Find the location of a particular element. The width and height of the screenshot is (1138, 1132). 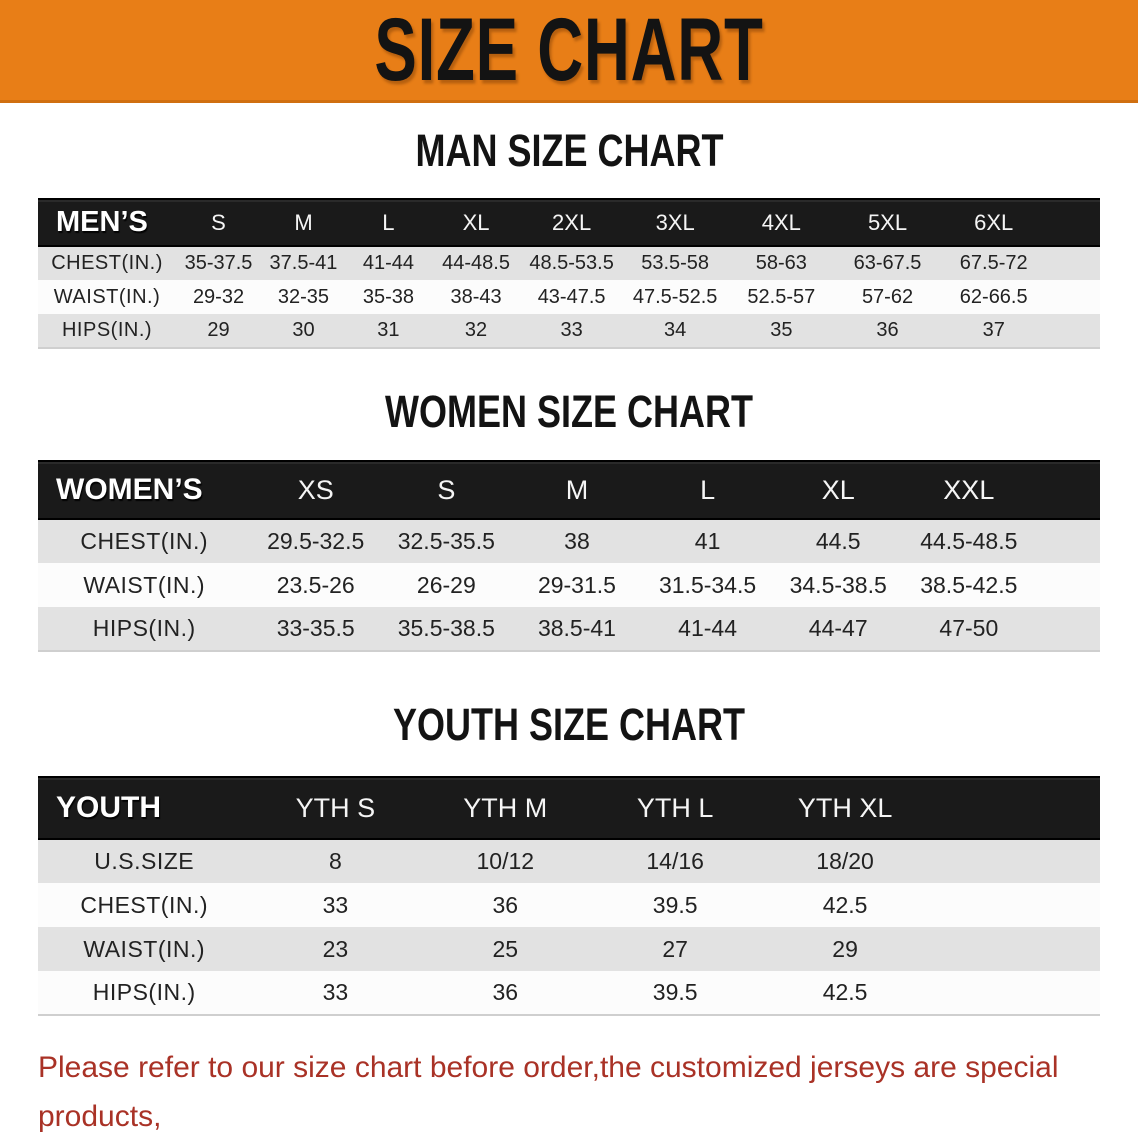

size-table-header-row: WOMEN’S XS S M L XL XXL is located at coordinates (569, 490).